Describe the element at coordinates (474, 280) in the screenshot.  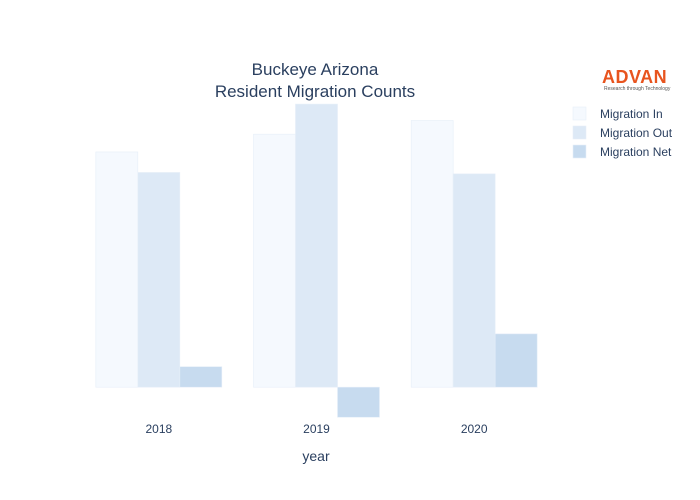
I see `bar-migration-out-2020` at that location.